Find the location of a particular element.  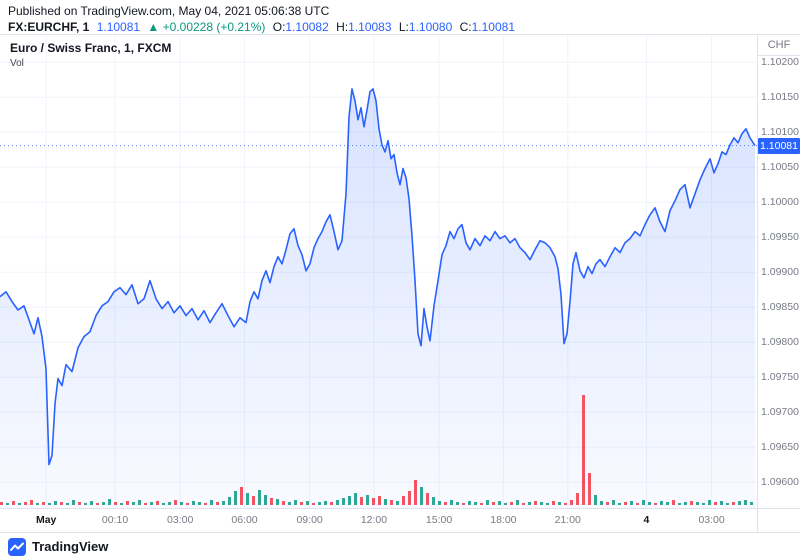

tradingview-logo-icon is located at coordinates (17, 546).